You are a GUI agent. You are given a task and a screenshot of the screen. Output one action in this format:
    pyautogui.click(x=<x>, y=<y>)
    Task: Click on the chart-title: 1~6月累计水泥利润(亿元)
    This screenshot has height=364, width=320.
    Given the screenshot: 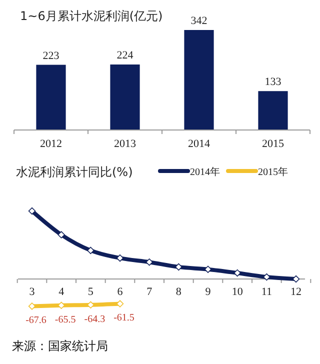 What is the action you would take?
    pyautogui.click(x=91, y=16)
    